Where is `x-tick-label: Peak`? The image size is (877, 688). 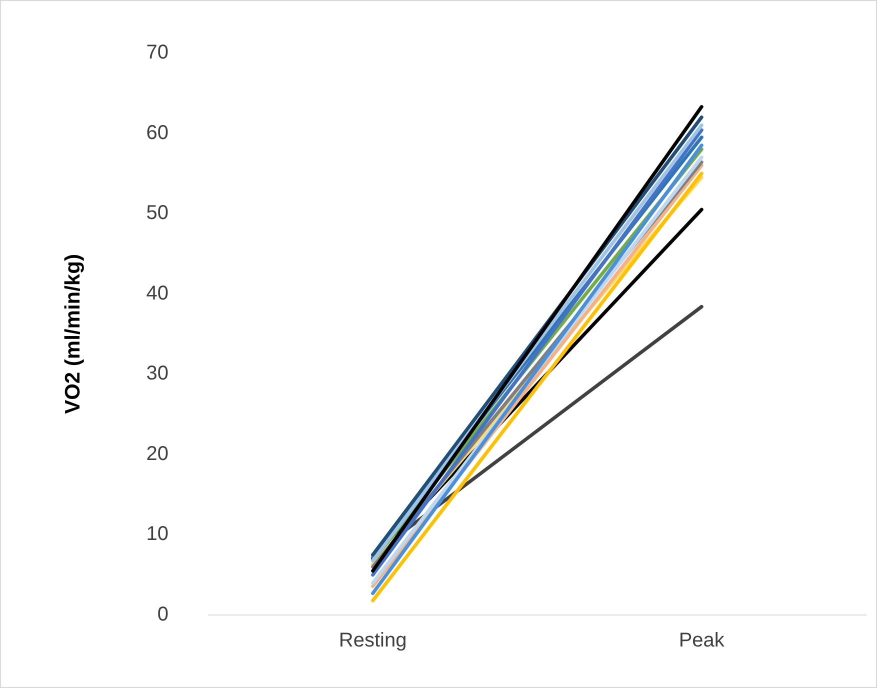 x-tick-label: Peak is located at coordinates (702, 641).